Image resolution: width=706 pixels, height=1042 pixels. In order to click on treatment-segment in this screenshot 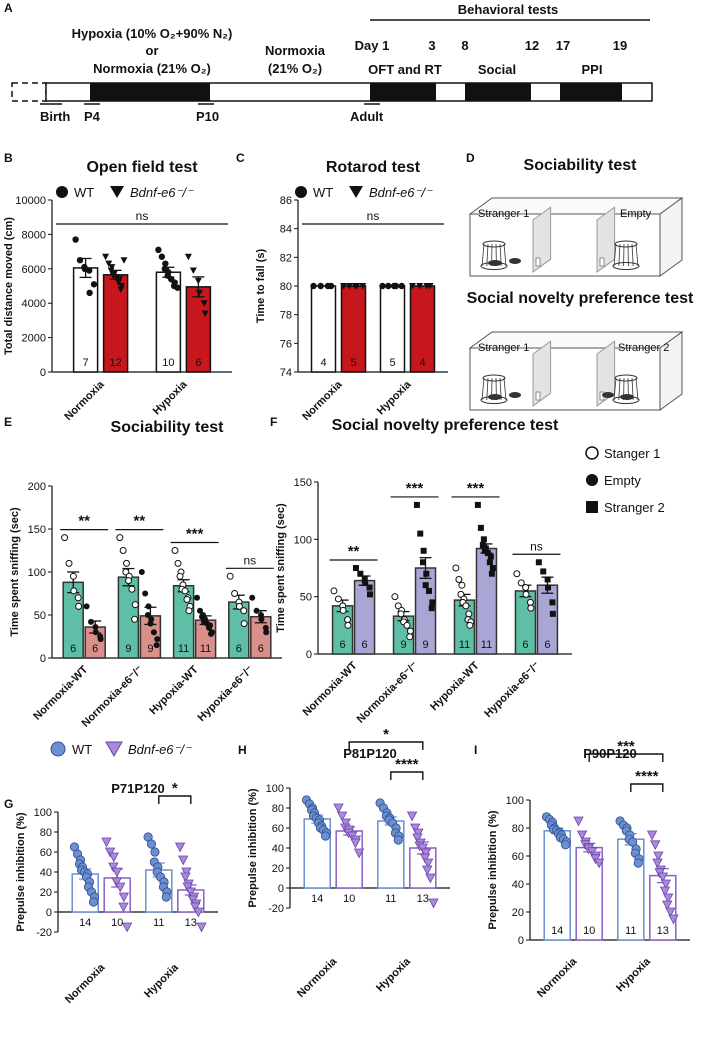, I will do `click(150, 92)`.